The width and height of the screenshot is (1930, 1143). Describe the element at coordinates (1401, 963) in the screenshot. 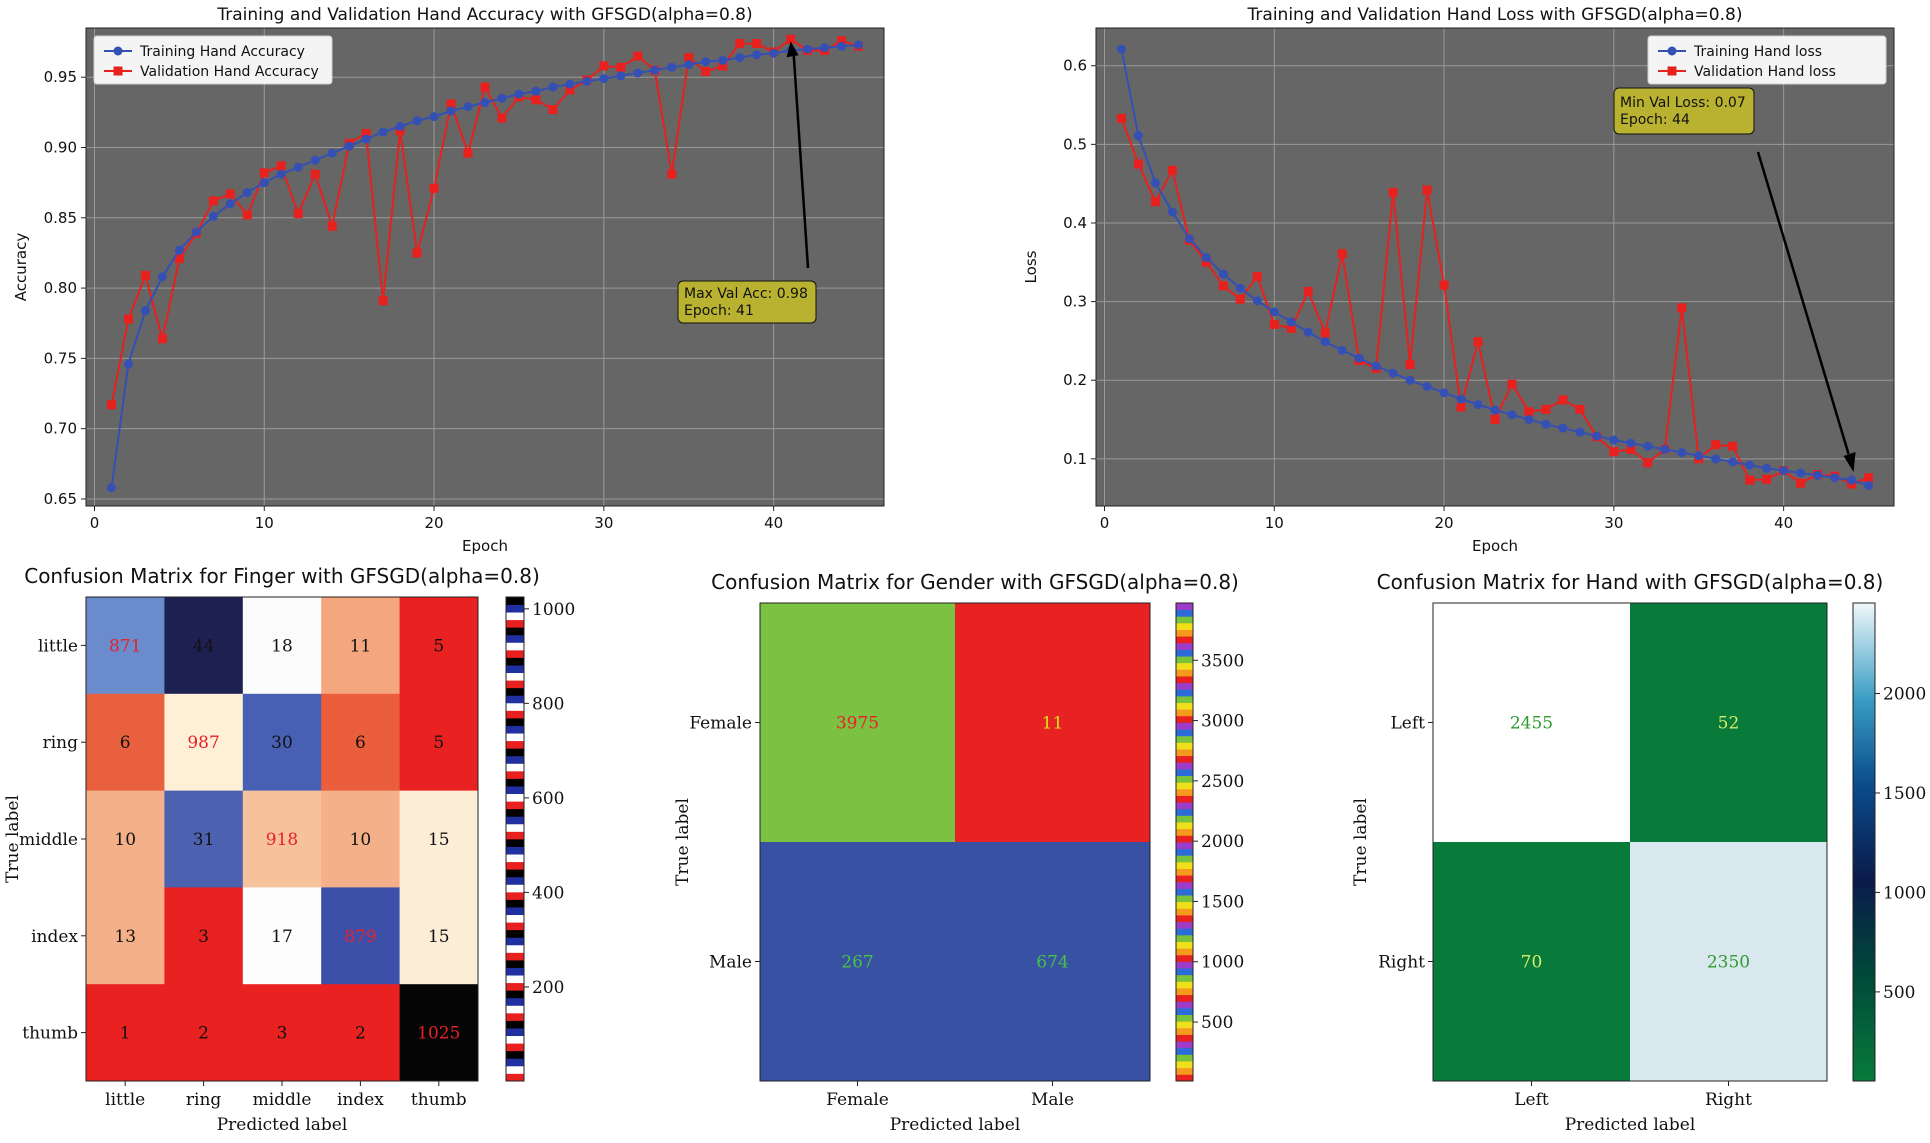

I see `y-tick-label: Right` at that location.